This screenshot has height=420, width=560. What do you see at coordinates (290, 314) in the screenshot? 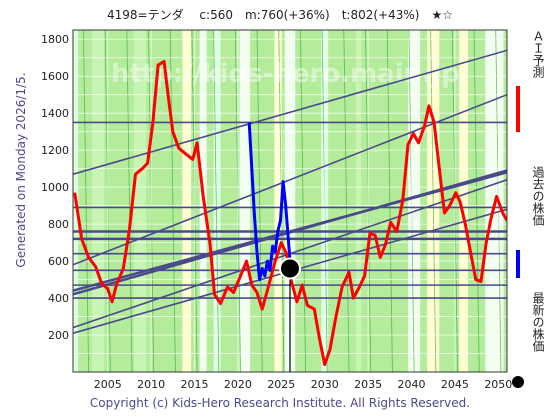
I see `latest-price-marker` at bounding box center [290, 314].